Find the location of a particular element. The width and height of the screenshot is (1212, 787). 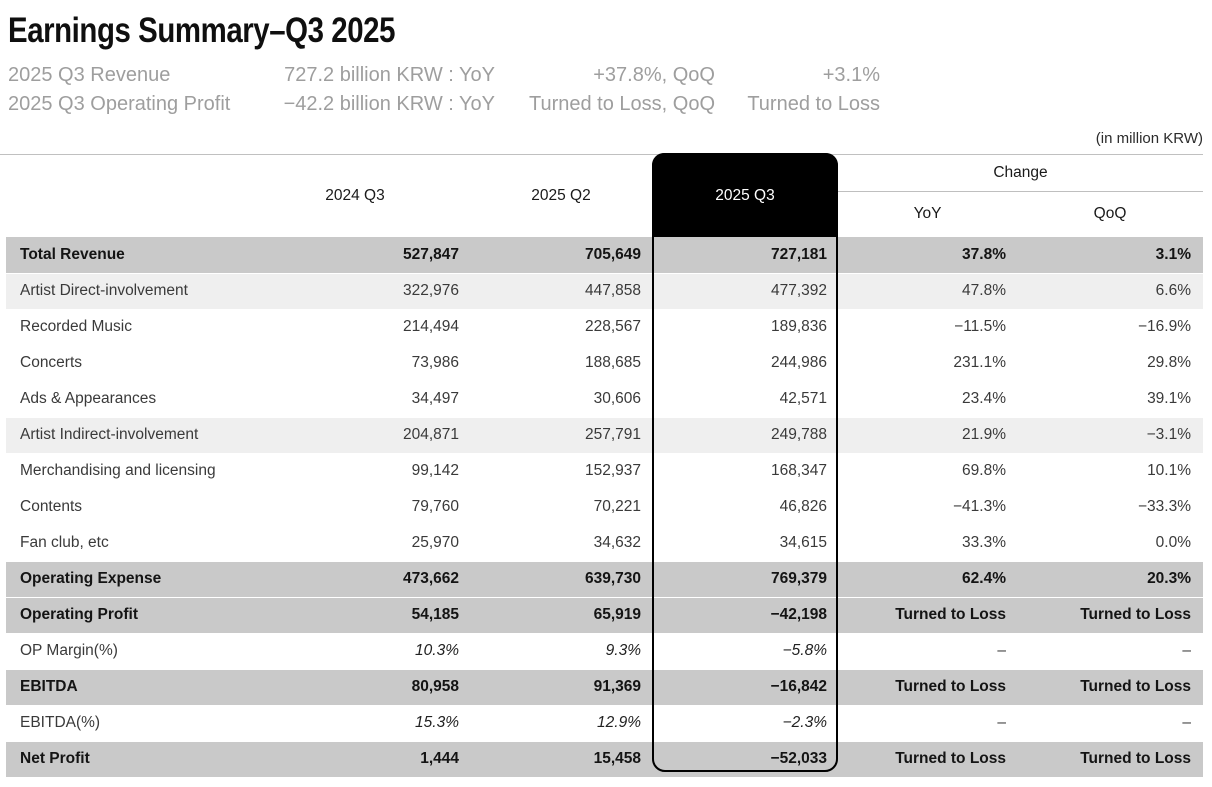

cell-row-label: Operating Profit is located at coordinates (123, 615).